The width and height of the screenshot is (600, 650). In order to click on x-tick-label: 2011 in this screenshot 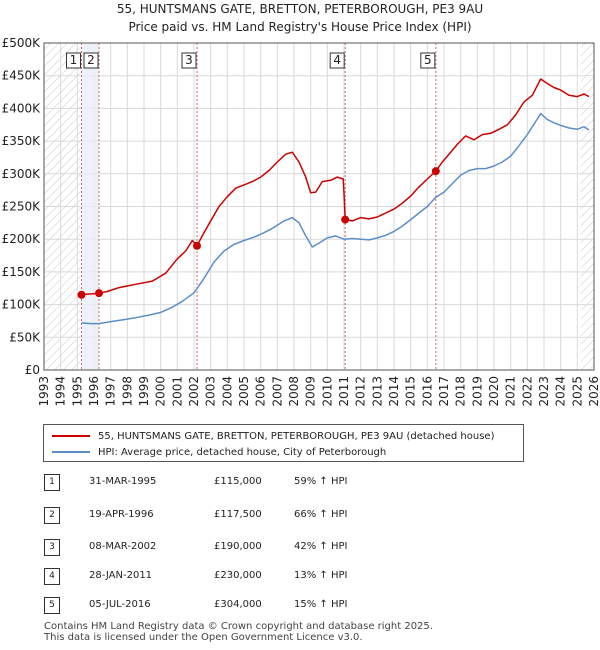, I will do `click(344, 391)`.